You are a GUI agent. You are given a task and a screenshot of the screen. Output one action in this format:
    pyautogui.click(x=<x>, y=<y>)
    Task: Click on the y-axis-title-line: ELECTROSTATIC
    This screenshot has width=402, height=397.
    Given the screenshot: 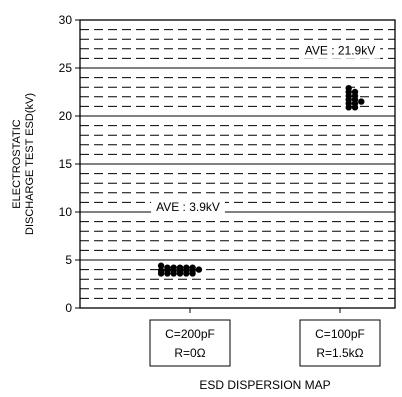 What is the action you would take?
    pyautogui.click(x=17, y=163)
    